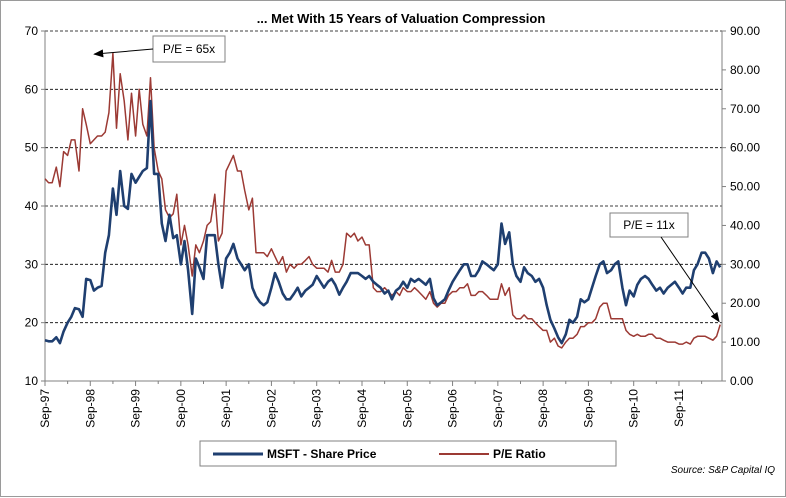  I want to click on annotation-box, so click(649, 225).